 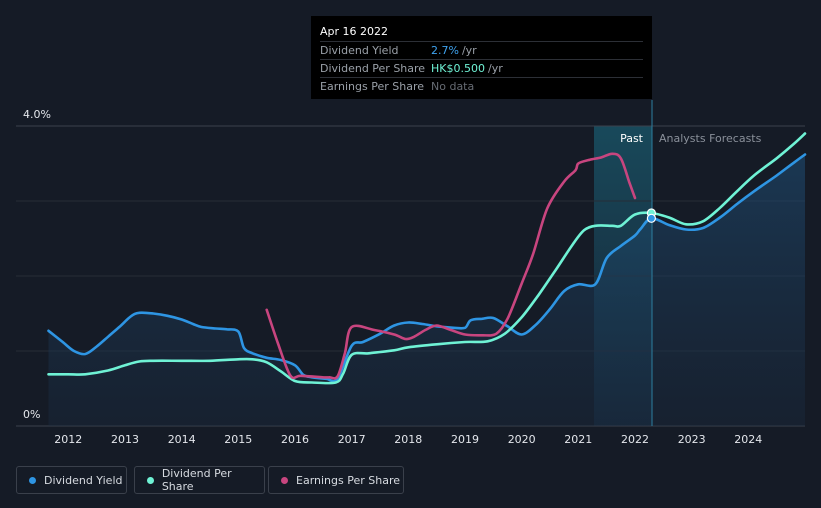 What do you see at coordinates (481, 50) in the screenshot?
I see `tooltip-row-dividend-yield: Dividend Yield 2.7% /yr` at bounding box center [481, 50].